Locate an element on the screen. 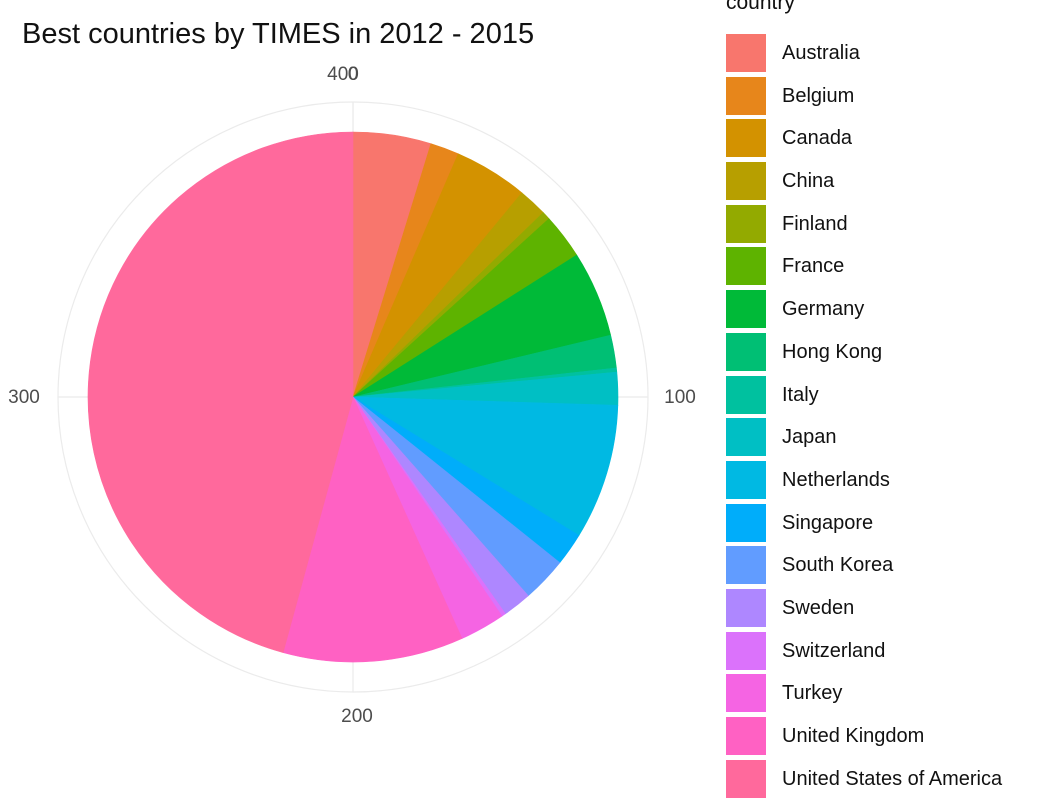 The image size is (1049, 810). legend-label: Italy is located at coordinates (800, 394).